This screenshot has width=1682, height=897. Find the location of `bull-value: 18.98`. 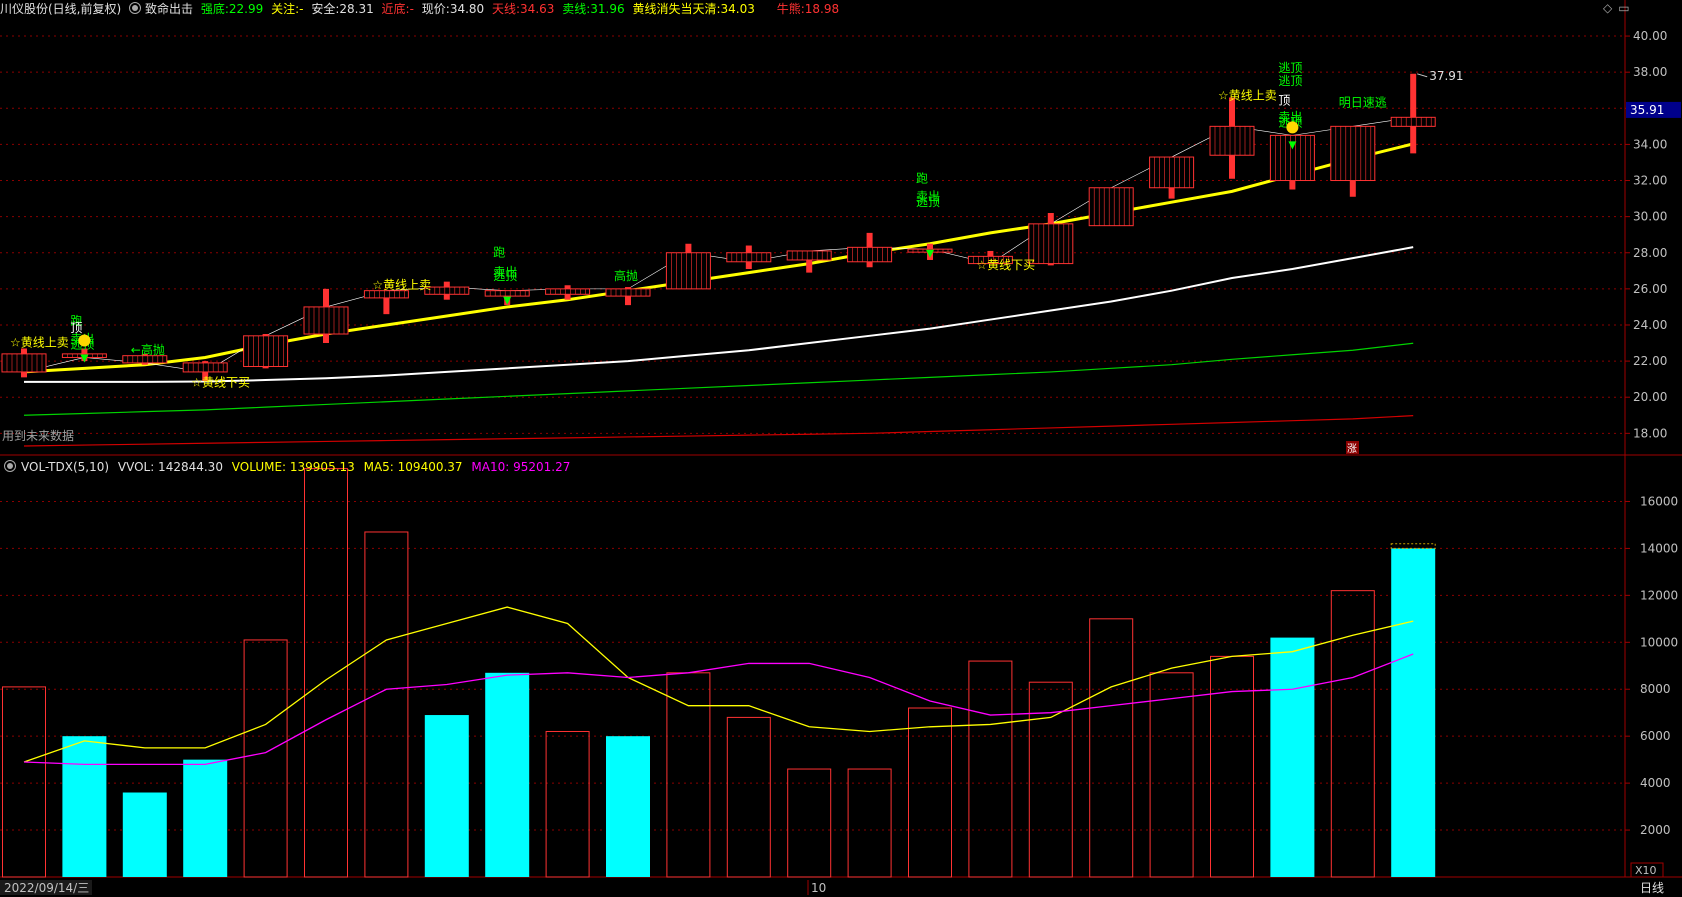

bull-value: 18.98 is located at coordinates (822, 9).